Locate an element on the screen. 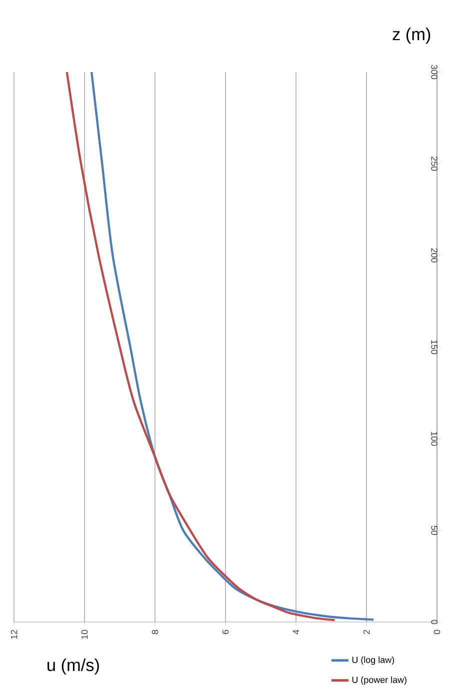 This screenshot has height=699, width=466. legend-label: U (log law) is located at coordinates (373, 660).